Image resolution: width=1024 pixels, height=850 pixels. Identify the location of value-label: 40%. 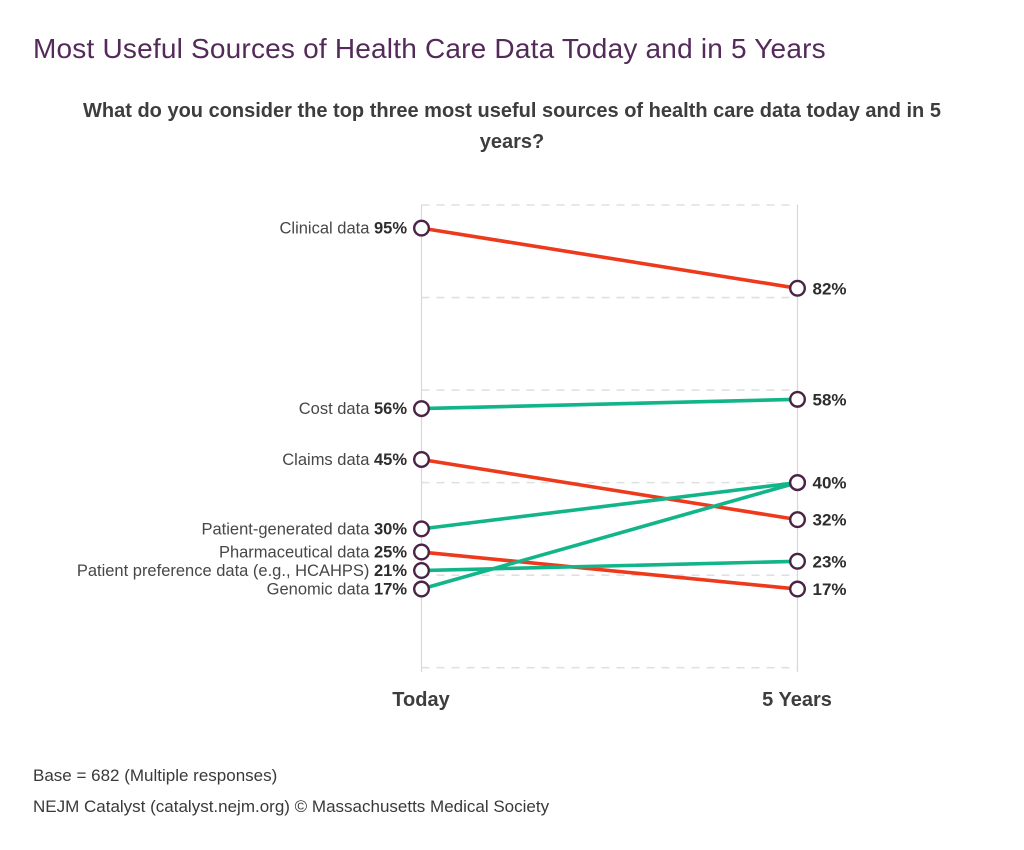
(830, 483).